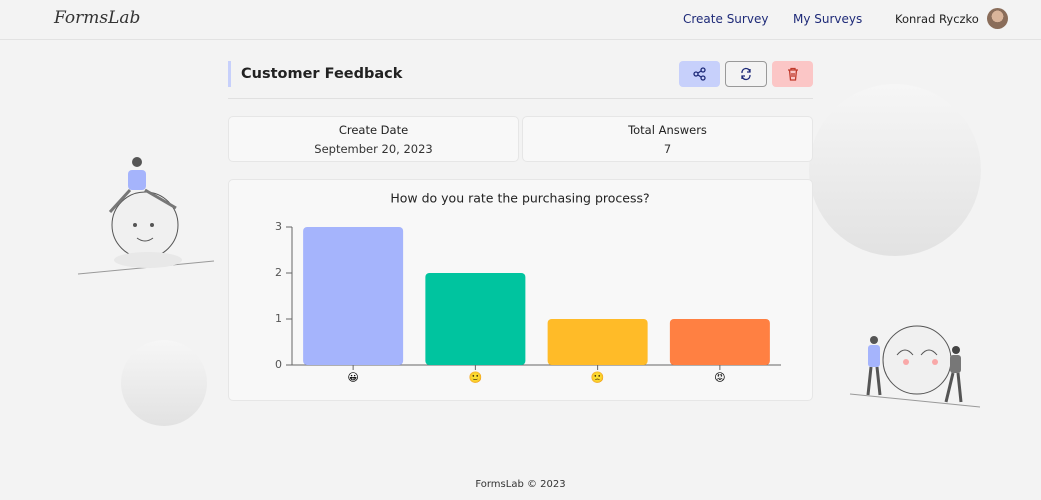  I want to click on divider, so click(520, 98).